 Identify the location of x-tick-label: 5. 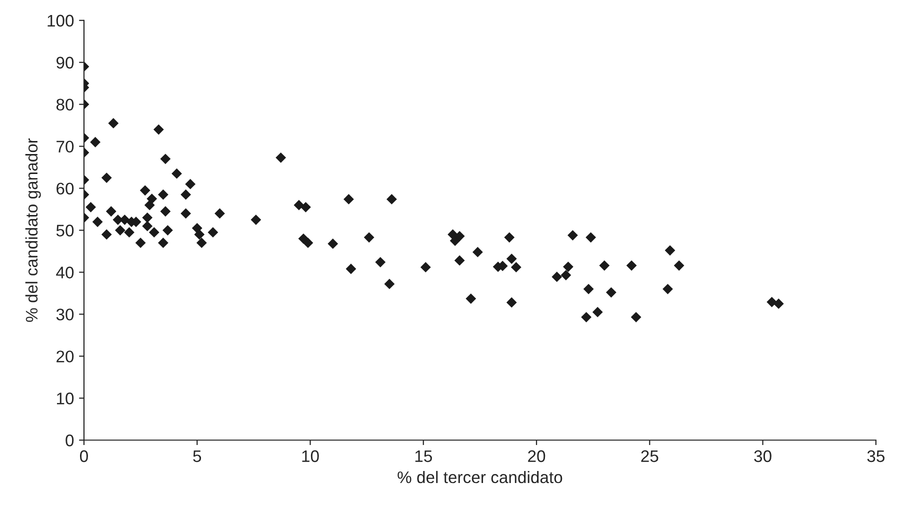
(197, 456).